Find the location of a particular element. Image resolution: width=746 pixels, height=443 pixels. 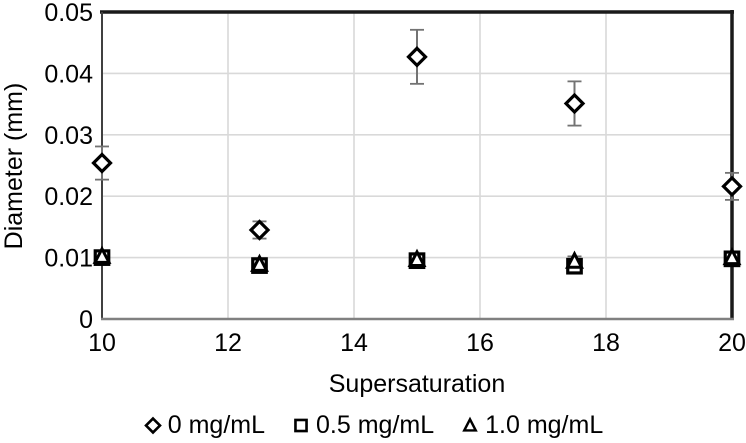

legend-label: 0 mg/mL is located at coordinates (216, 424).